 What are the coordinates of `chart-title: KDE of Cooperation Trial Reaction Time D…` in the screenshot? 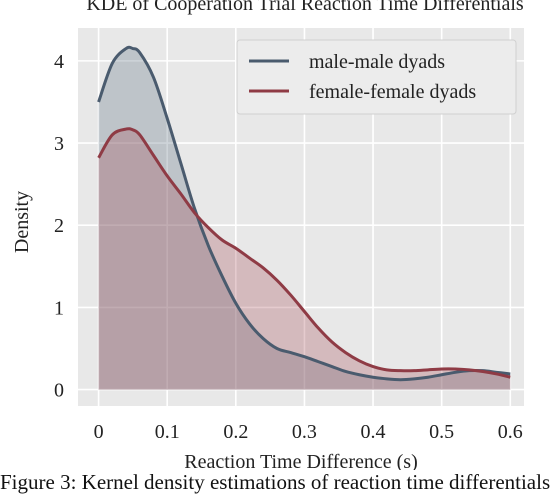 It's located at (305, 7).